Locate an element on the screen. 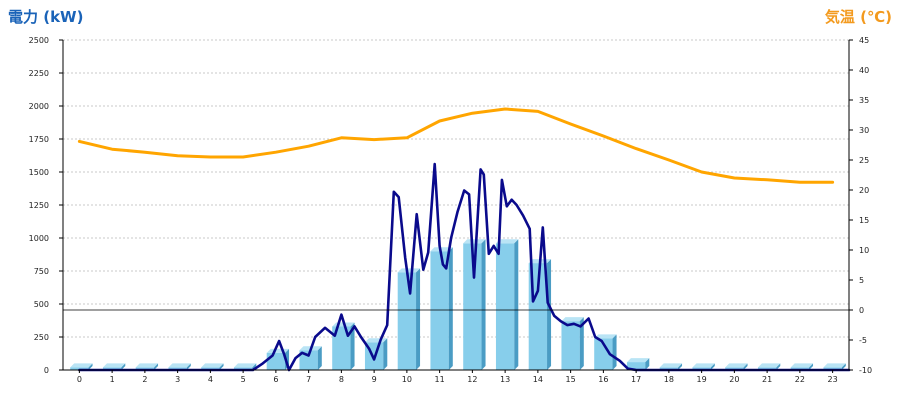  x-tick-label: 22 is located at coordinates (800, 379).